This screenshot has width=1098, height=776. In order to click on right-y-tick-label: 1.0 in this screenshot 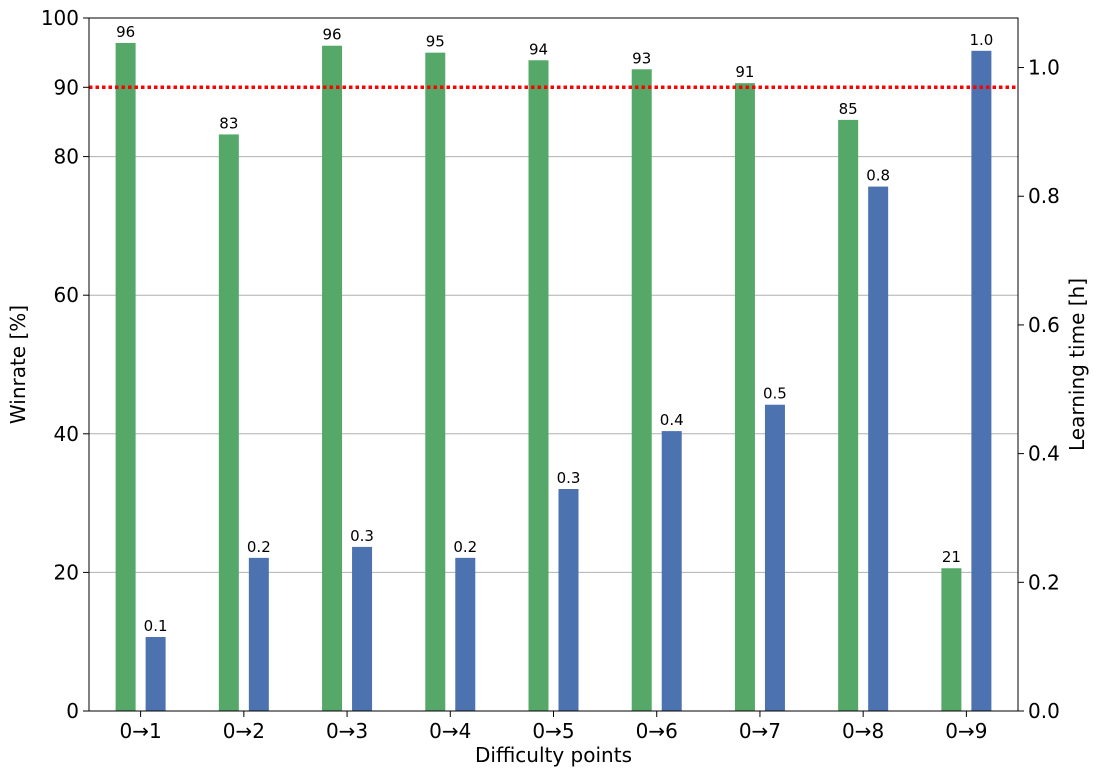, I will do `click(1044, 68)`.